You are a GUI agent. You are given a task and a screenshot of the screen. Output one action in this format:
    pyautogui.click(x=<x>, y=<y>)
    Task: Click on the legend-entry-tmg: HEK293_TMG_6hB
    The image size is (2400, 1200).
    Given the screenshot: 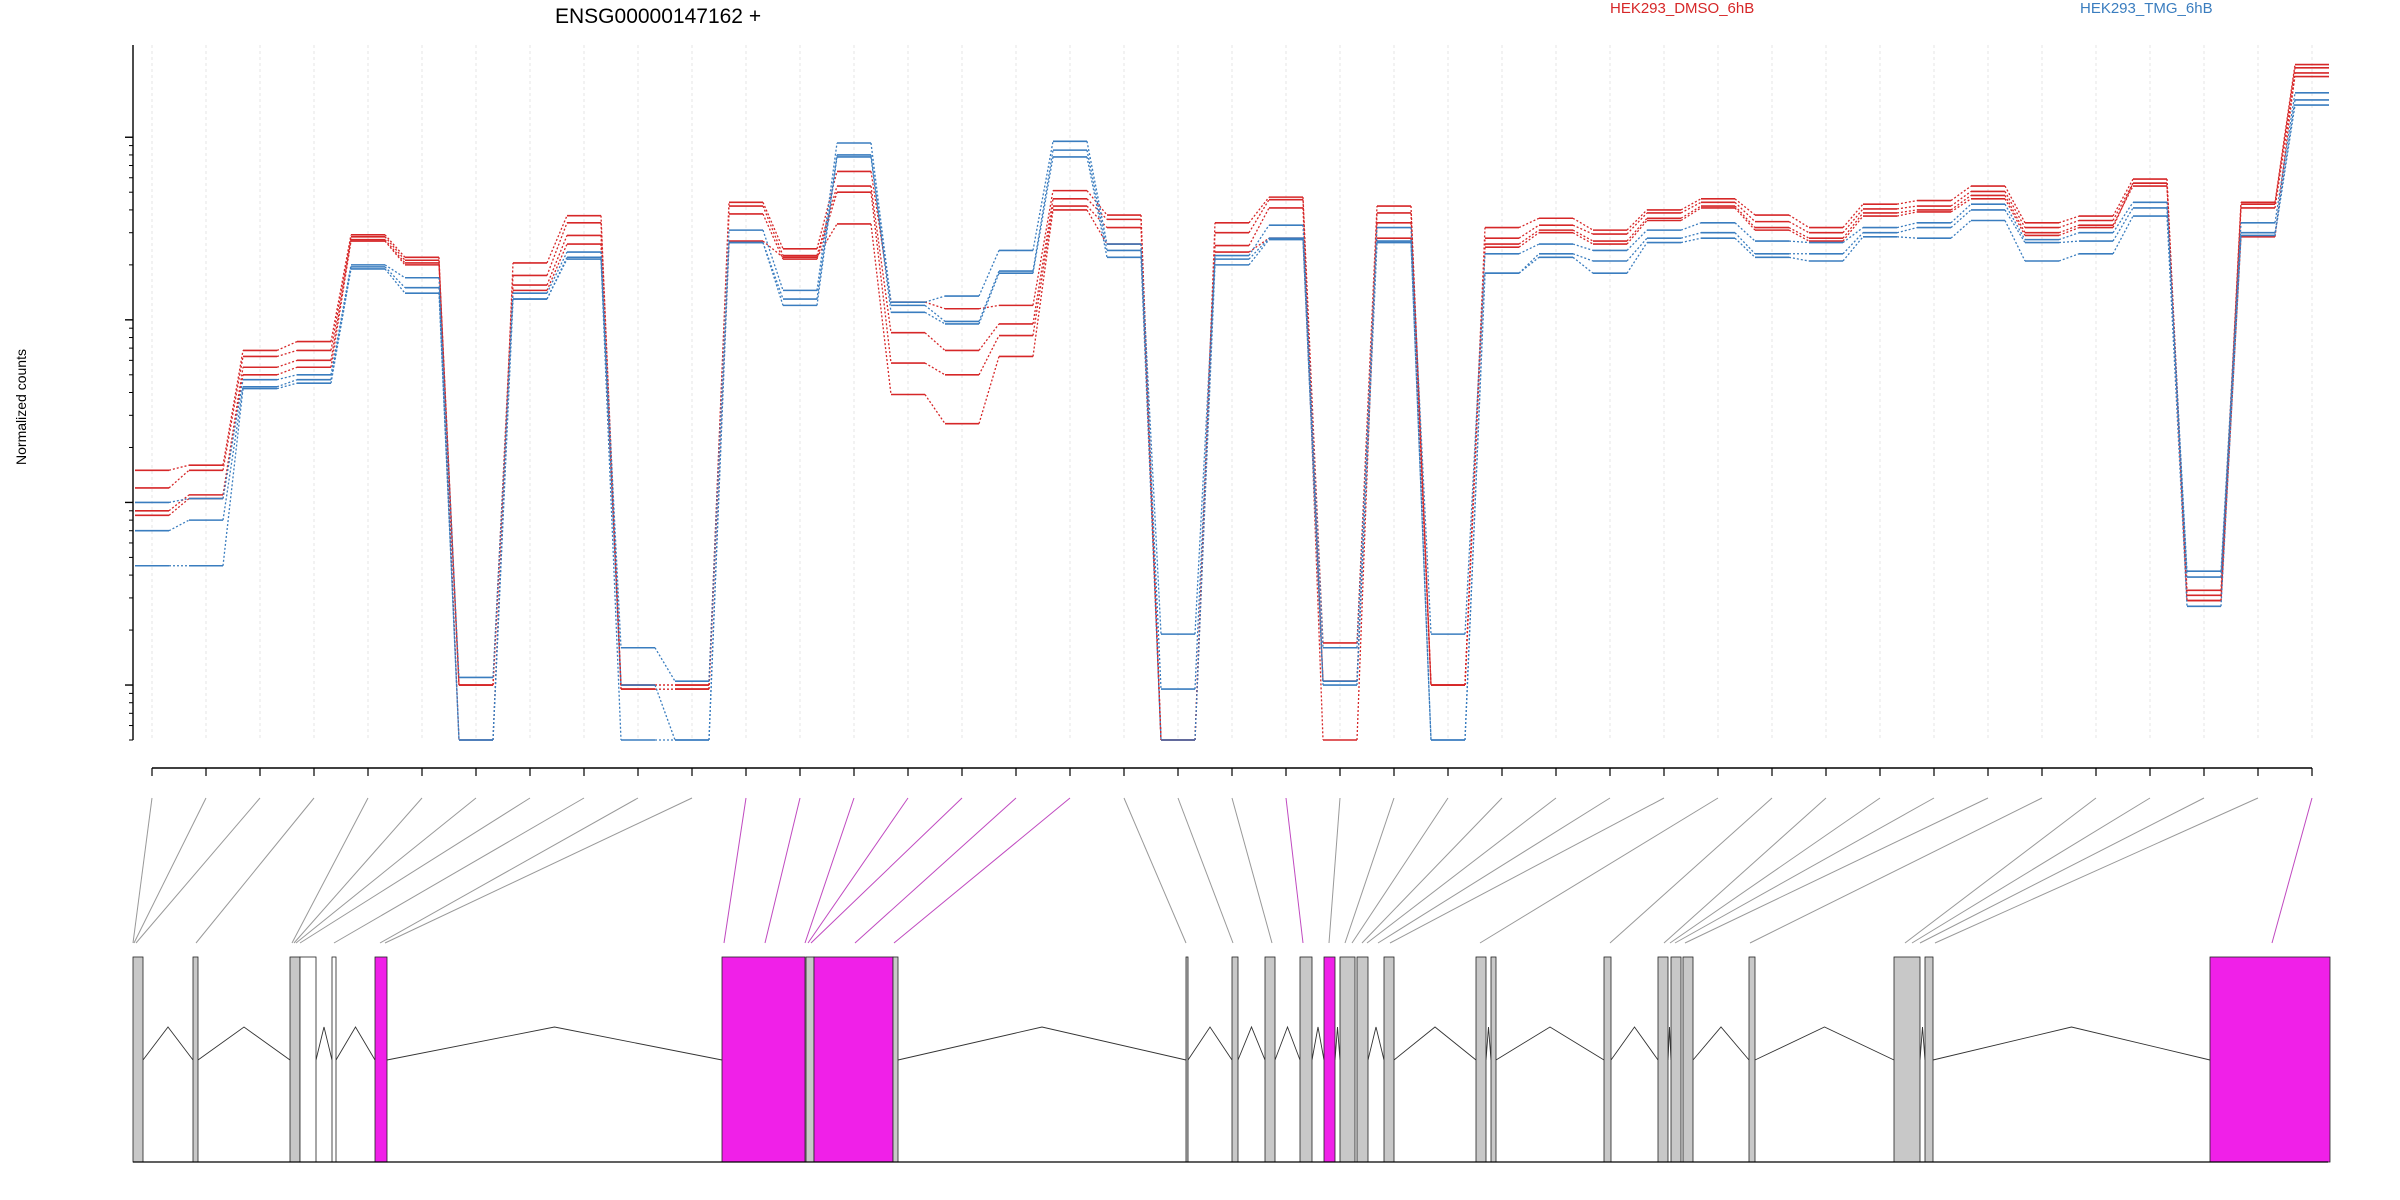 What is the action you would take?
    pyautogui.click(x=2146, y=8)
    